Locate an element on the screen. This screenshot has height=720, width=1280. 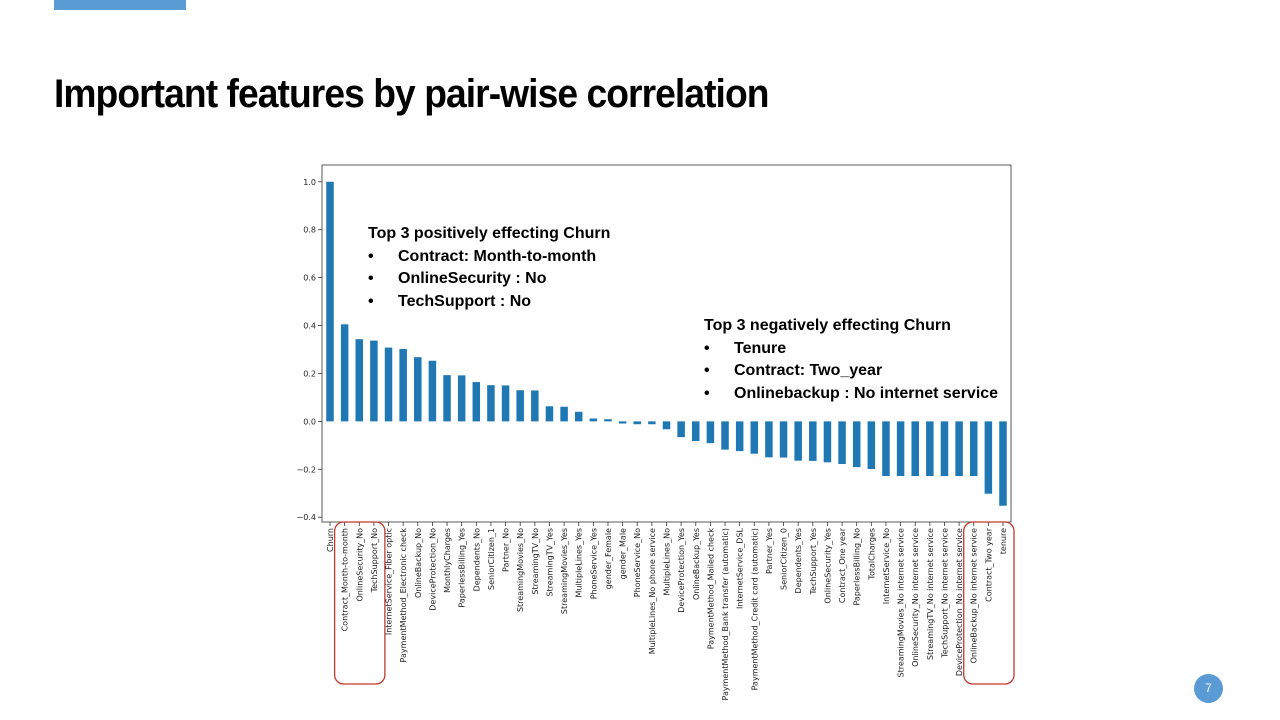
x-tick-label: MultipleLines_No phone service is located at coordinates (652, 591).